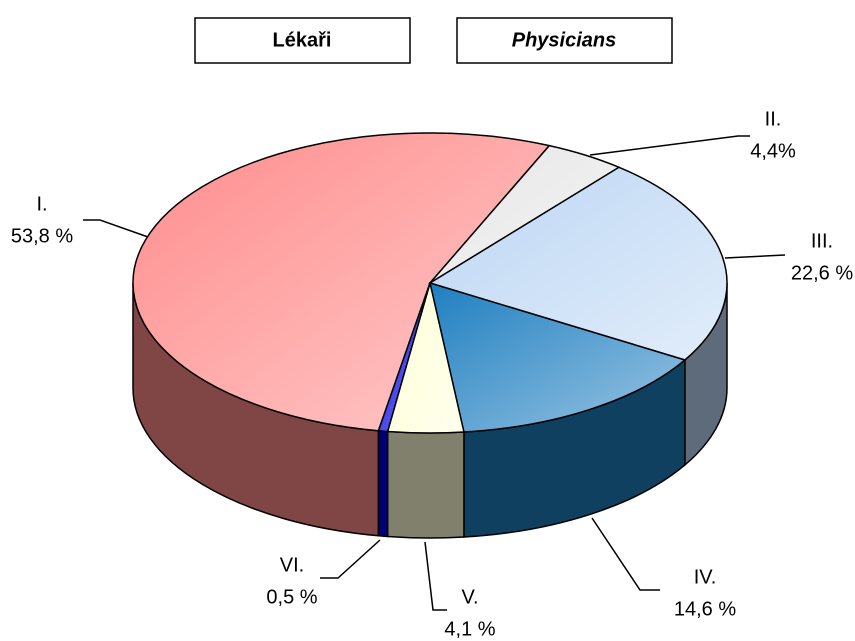 The height and width of the screenshot is (641, 855). I want to click on chart-title: Lékaři, so click(302, 40).